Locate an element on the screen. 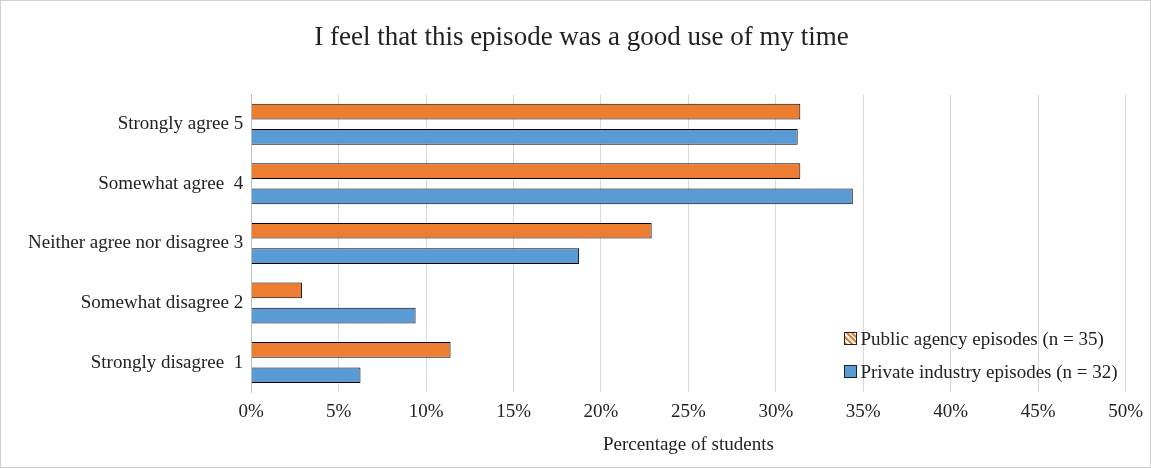 This screenshot has height=468, width=1151. x-tick-label: 40% is located at coordinates (951, 410).